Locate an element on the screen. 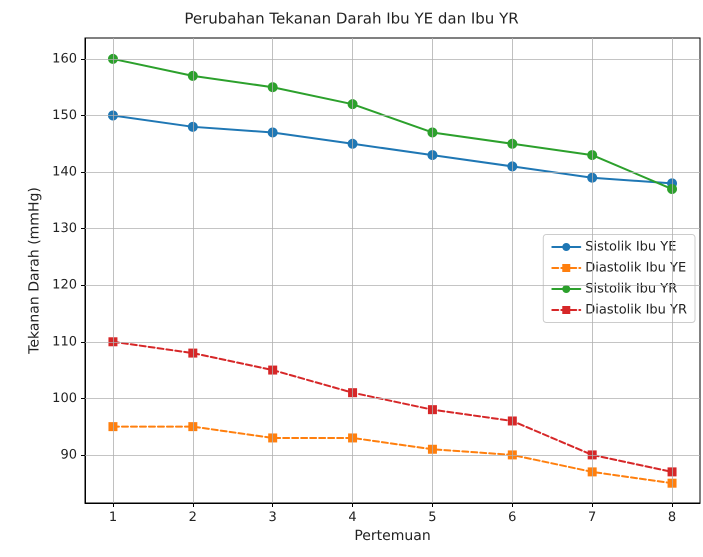  y-tick-label: 140 is located at coordinates (64, 172).